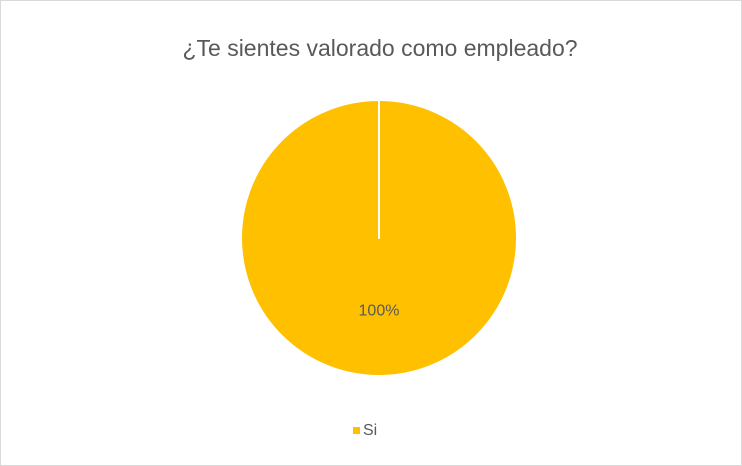 The width and height of the screenshot is (742, 466). I want to click on legend-label: Si, so click(370, 430).